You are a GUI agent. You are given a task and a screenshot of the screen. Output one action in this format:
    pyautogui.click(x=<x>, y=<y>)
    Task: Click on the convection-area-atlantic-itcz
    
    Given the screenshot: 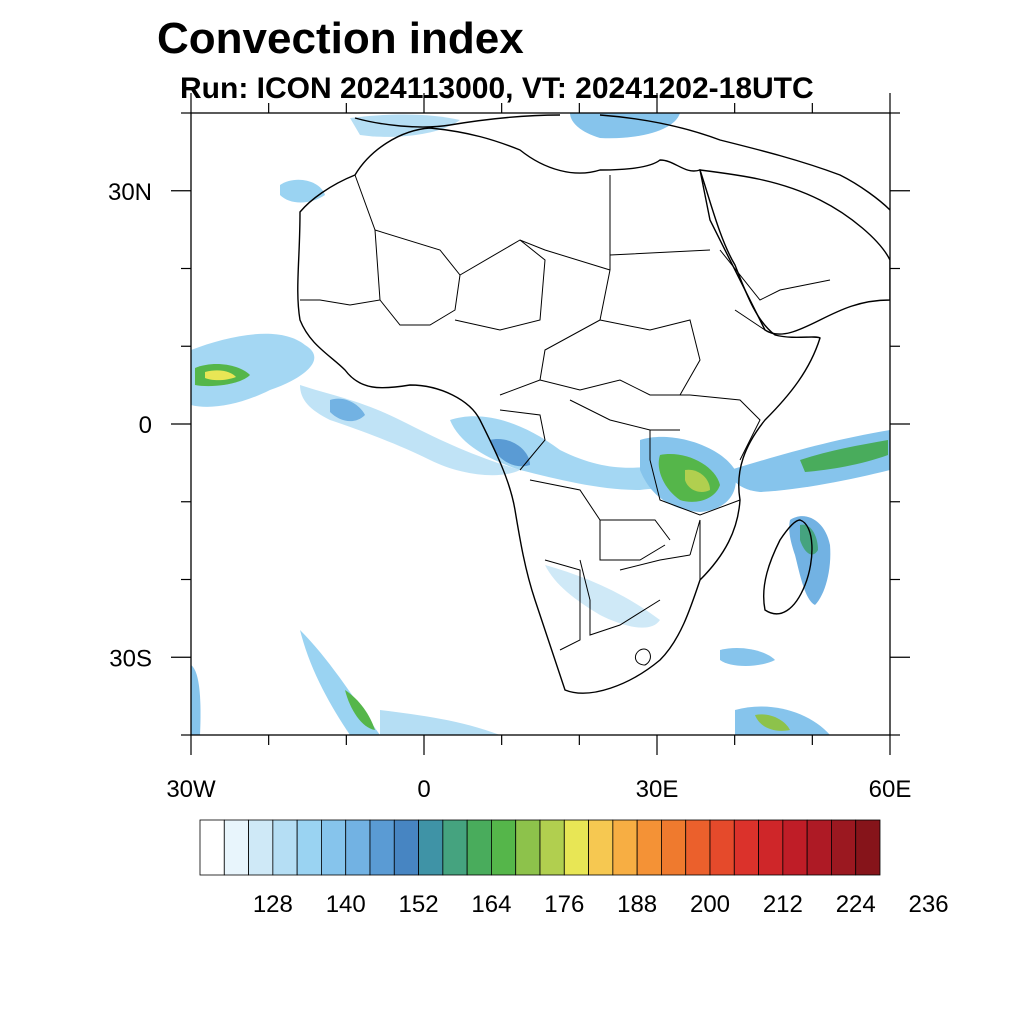 What is the action you would take?
    pyautogui.click(x=253, y=370)
    